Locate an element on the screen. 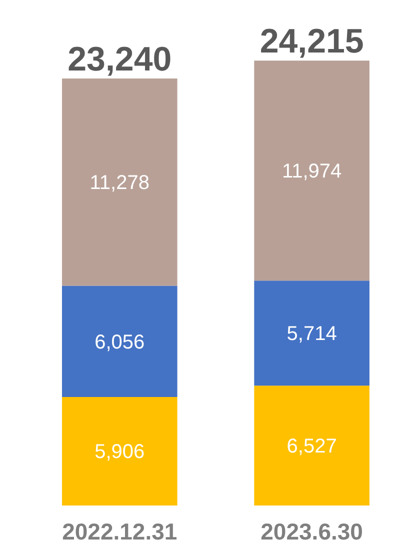 This screenshot has height=542, width=417. x-tick-label: 2022.12.31 is located at coordinates (120, 530).